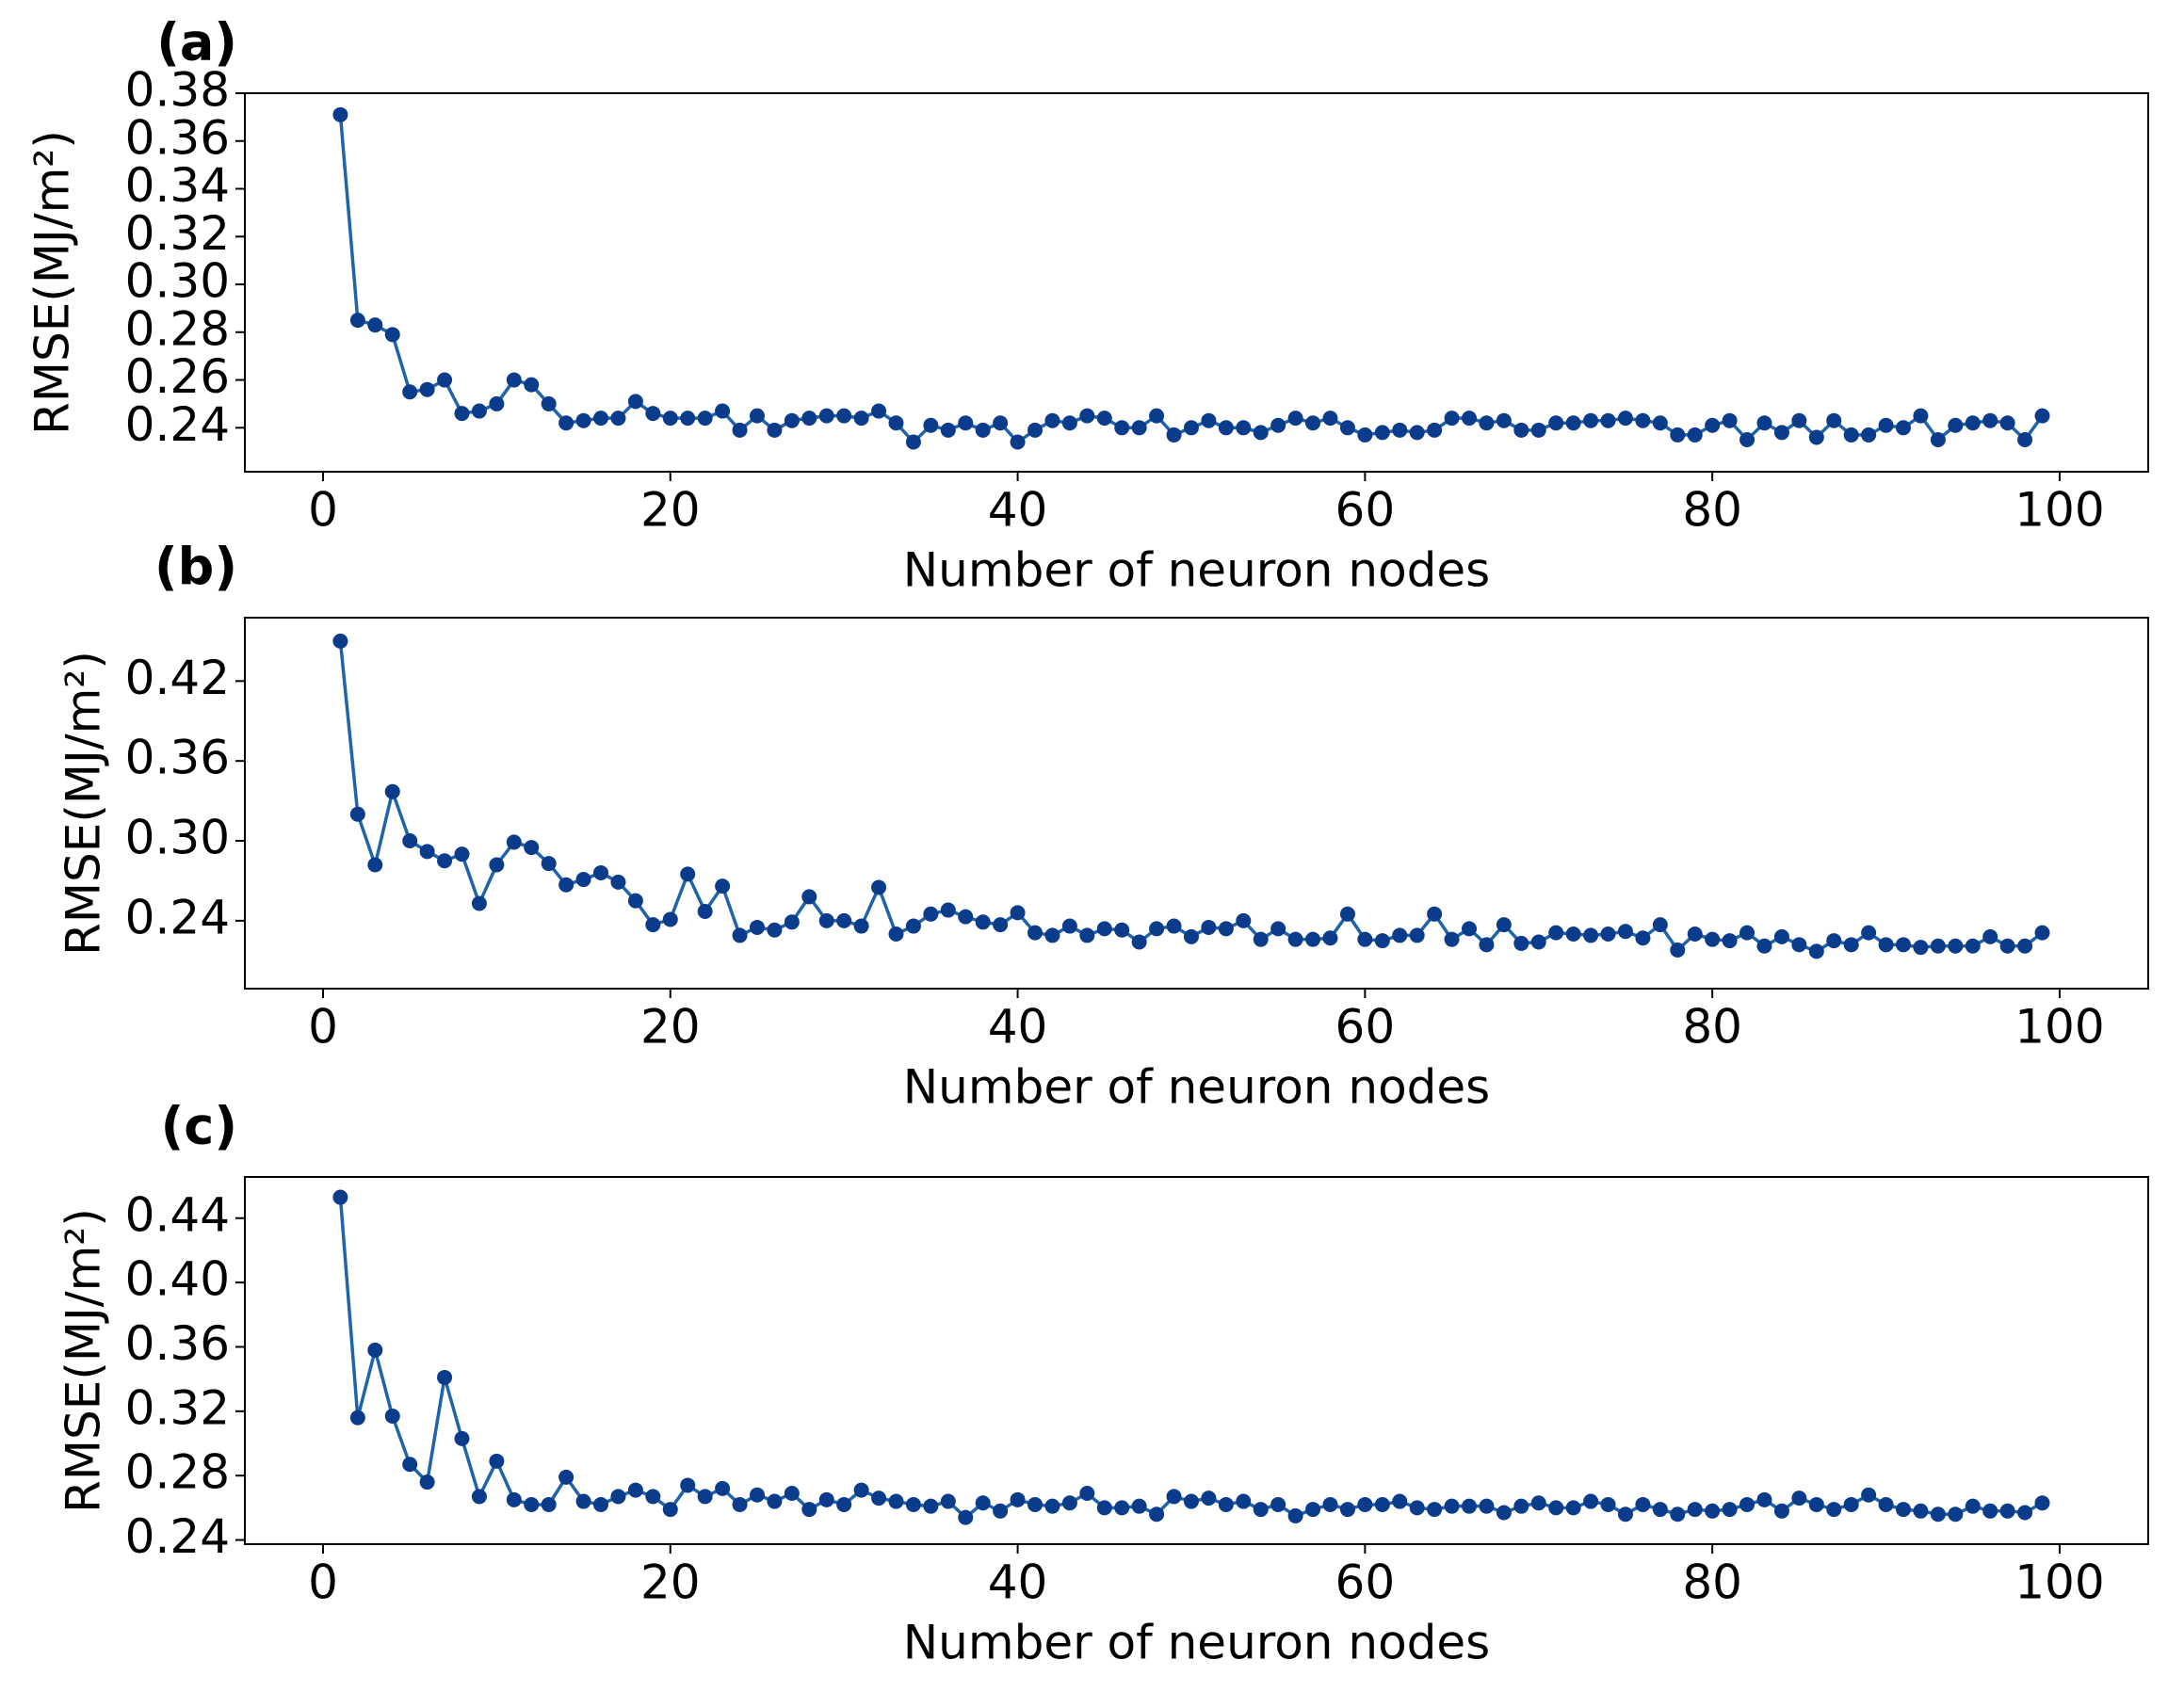  Describe the element at coordinates (177, 678) in the screenshot. I see `y-tick-label: 0.42` at that location.